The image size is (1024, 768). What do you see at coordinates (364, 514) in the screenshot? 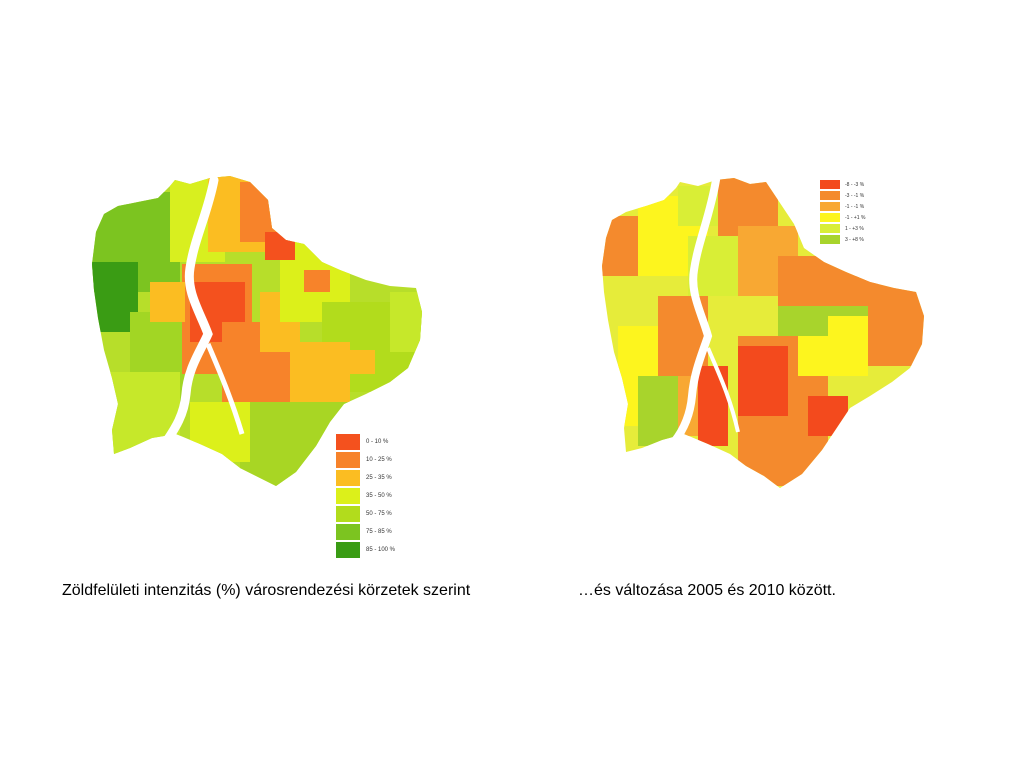
I see `legend-item: 50 - 75 %` at bounding box center [364, 514].